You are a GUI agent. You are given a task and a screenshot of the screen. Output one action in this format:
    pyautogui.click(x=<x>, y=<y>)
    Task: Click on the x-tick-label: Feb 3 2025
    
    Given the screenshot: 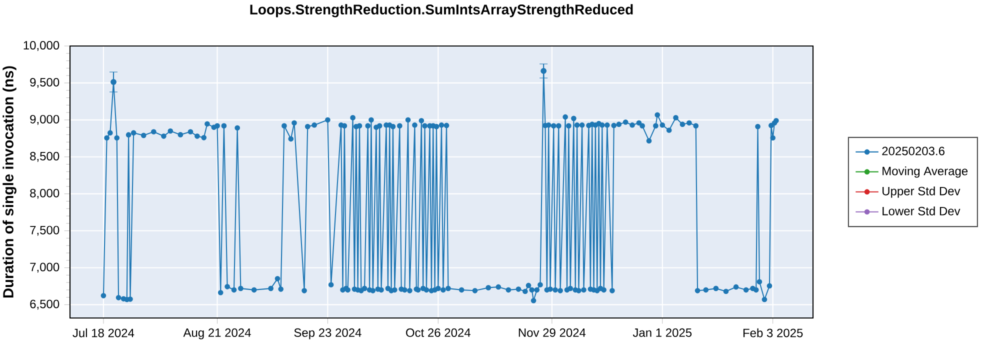 What is the action you would take?
    pyautogui.click(x=773, y=333)
    